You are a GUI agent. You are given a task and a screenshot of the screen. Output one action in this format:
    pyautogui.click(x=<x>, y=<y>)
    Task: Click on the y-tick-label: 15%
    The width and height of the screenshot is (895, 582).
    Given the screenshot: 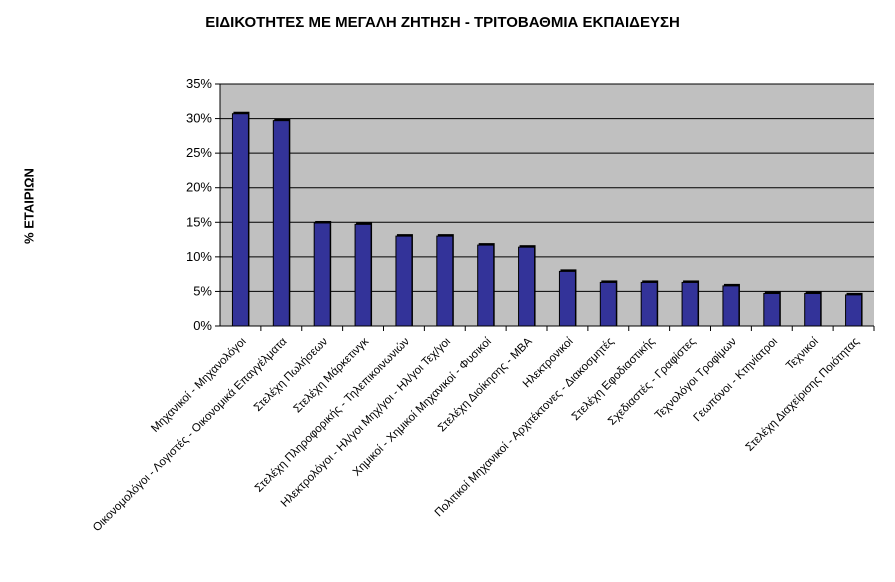 What is the action you would take?
    pyautogui.click(x=199, y=221)
    